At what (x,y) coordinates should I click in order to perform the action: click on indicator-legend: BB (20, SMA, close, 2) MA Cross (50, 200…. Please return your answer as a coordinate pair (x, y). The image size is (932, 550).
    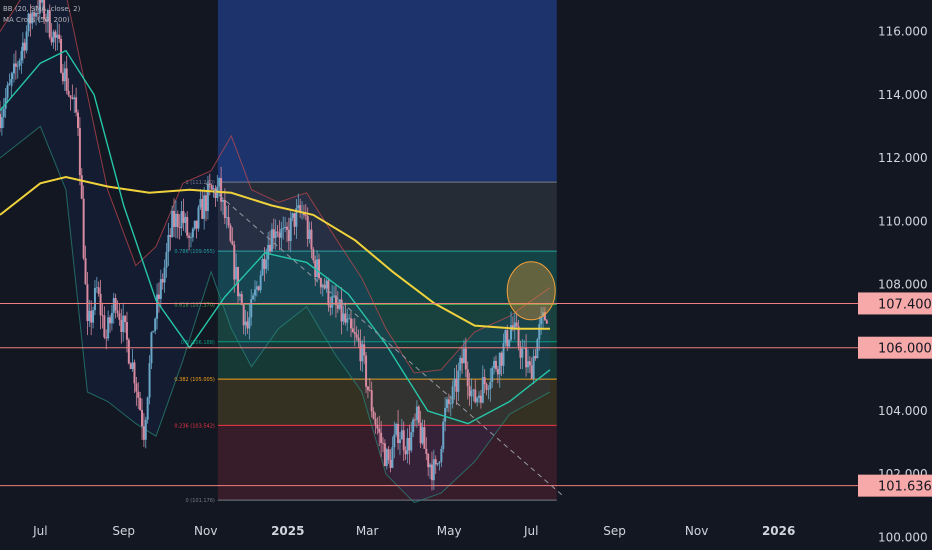
    Looking at the image, I should click on (41, 15).